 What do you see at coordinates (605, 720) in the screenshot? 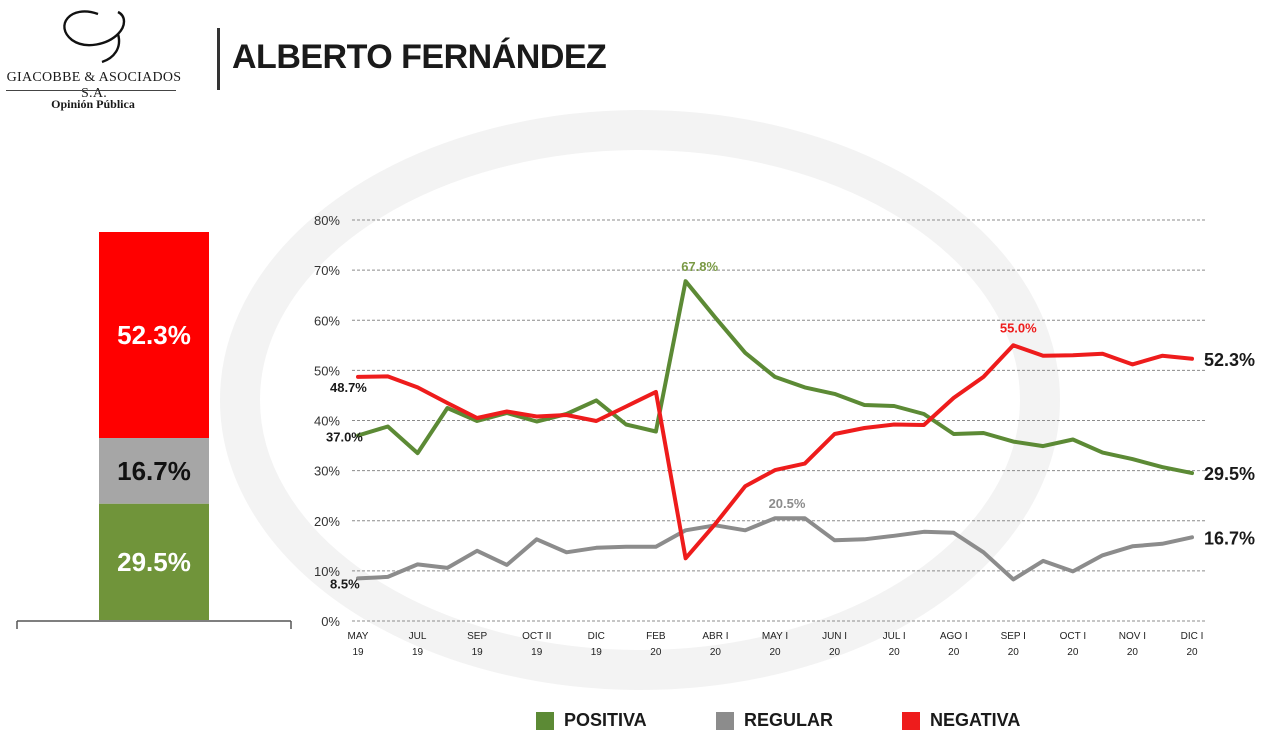
I see `legend-label-positiva: POSITIVA` at bounding box center [605, 720].